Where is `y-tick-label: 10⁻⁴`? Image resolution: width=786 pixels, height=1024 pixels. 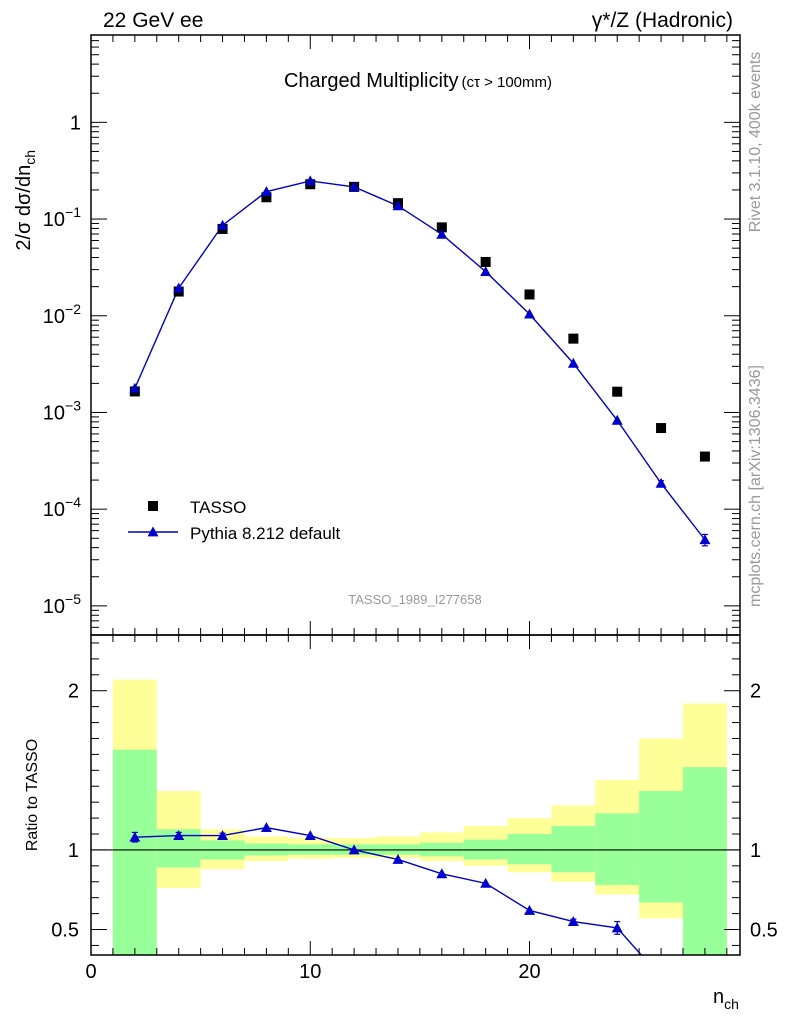 y-tick-label: 10⁻⁴ is located at coordinates (62, 507).